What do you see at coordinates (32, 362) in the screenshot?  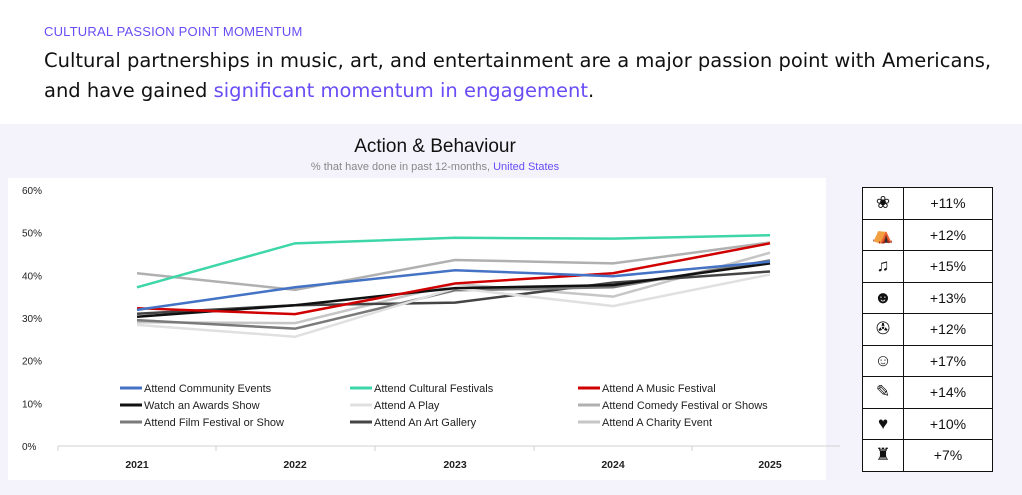 I see `y-tick-label: 20%` at bounding box center [32, 362].